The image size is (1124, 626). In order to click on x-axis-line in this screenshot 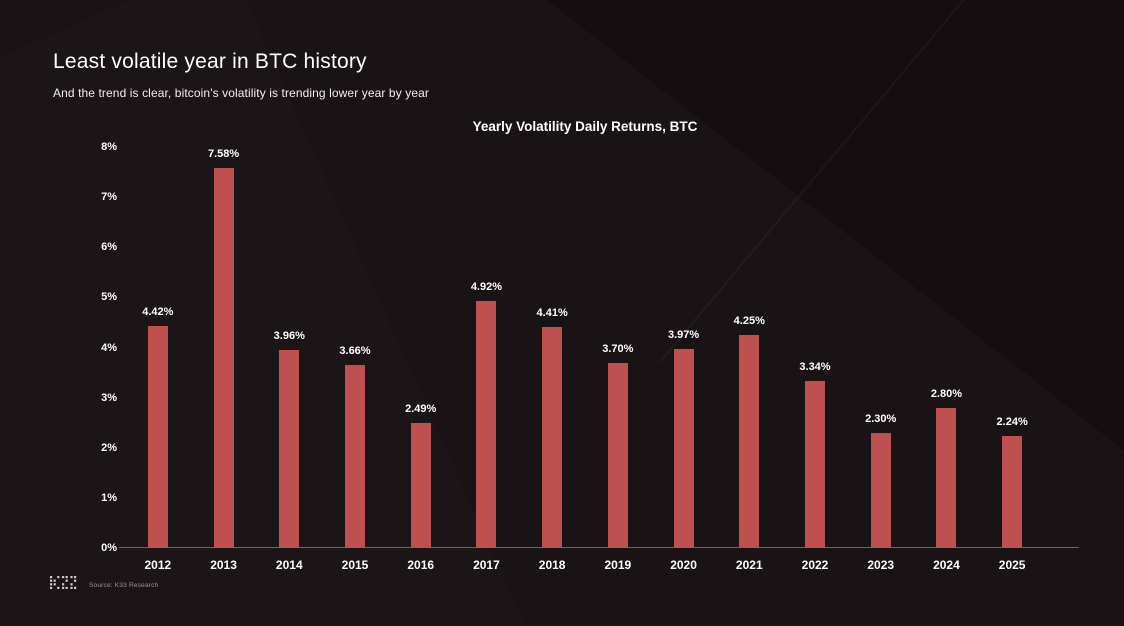, I will do `click(599, 547)`.